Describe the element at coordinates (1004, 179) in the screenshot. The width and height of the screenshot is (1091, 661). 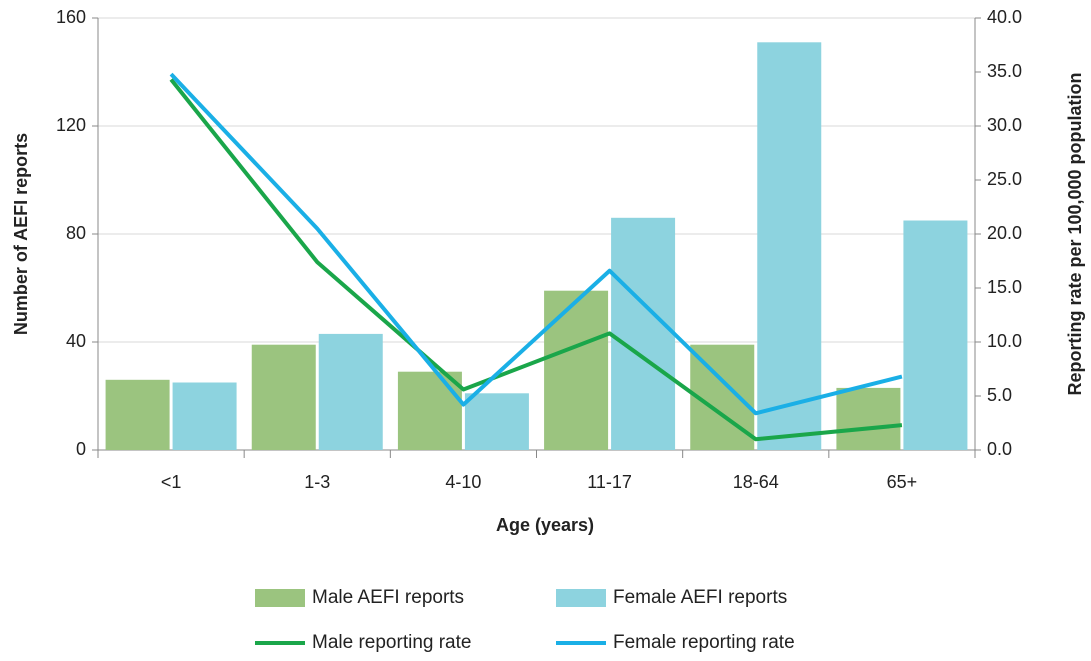
I see `y2-tick-label: 25.0` at that location.